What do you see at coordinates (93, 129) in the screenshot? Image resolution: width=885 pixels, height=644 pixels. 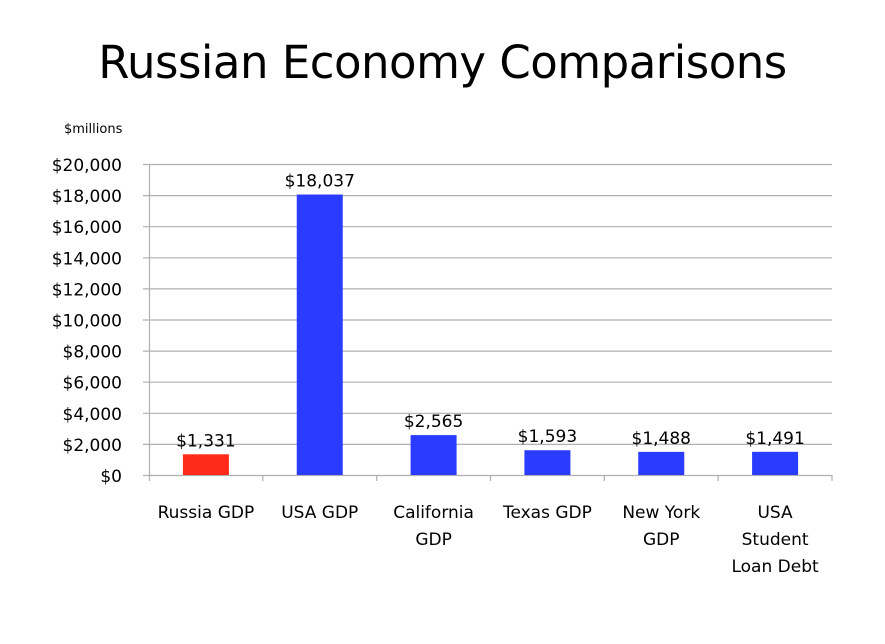 I see `y-axis-unit-label: $millions` at bounding box center [93, 129].